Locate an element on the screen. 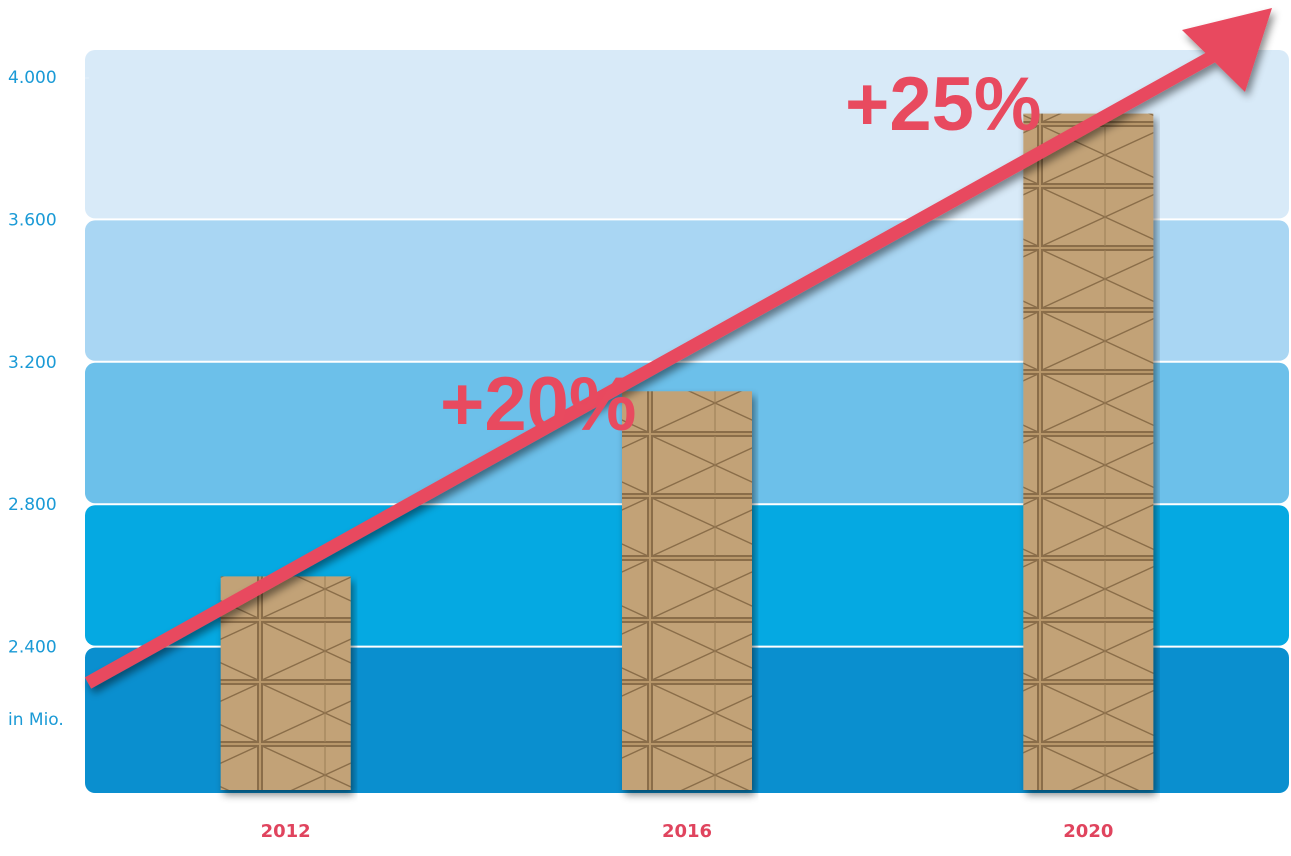 This screenshot has width=1291, height=856. y-tick-label: 2.800 is located at coordinates (32, 505).